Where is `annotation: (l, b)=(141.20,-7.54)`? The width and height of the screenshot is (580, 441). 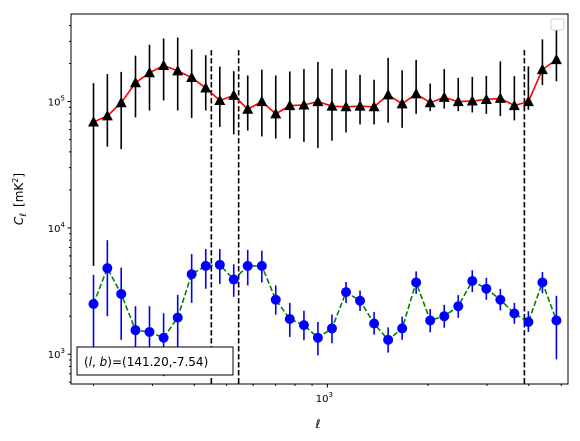
annotation: (l, b)=(141.20,-7.54) is located at coordinates (155, 361).